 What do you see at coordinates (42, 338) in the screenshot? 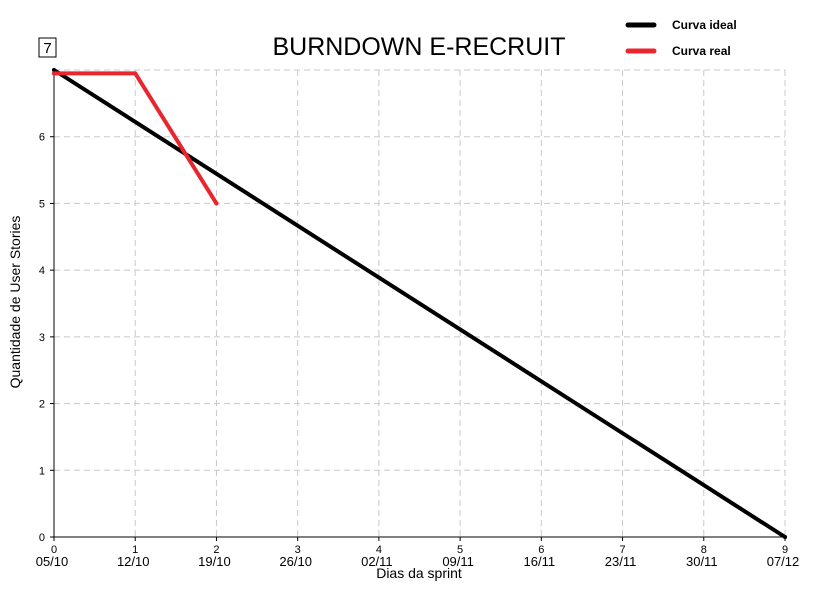
I see `y-tick-label-3: 3` at bounding box center [42, 338].